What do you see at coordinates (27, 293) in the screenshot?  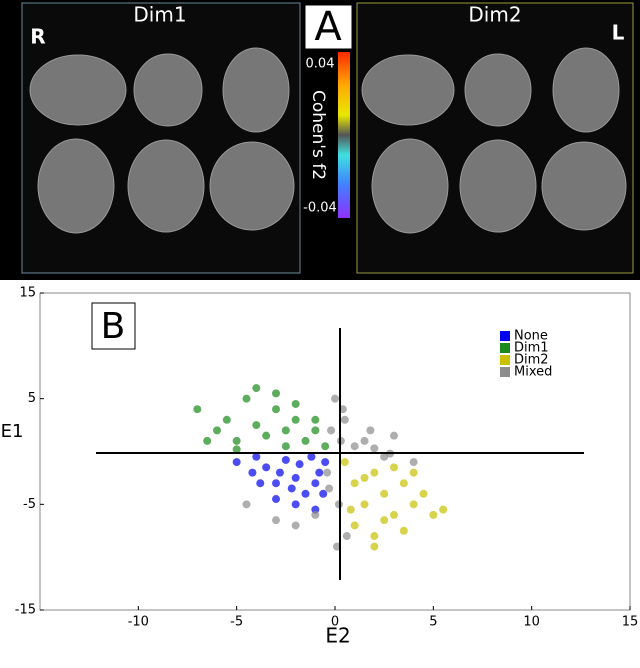 I see `y-tick-label: 15` at bounding box center [27, 293].